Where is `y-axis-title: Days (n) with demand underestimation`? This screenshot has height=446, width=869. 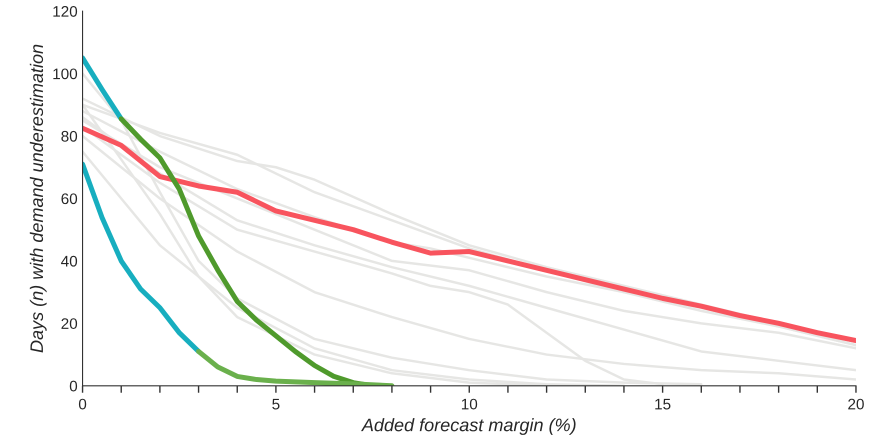 y-axis-title: Days (n) with demand underestimation is located at coordinates (38, 198).